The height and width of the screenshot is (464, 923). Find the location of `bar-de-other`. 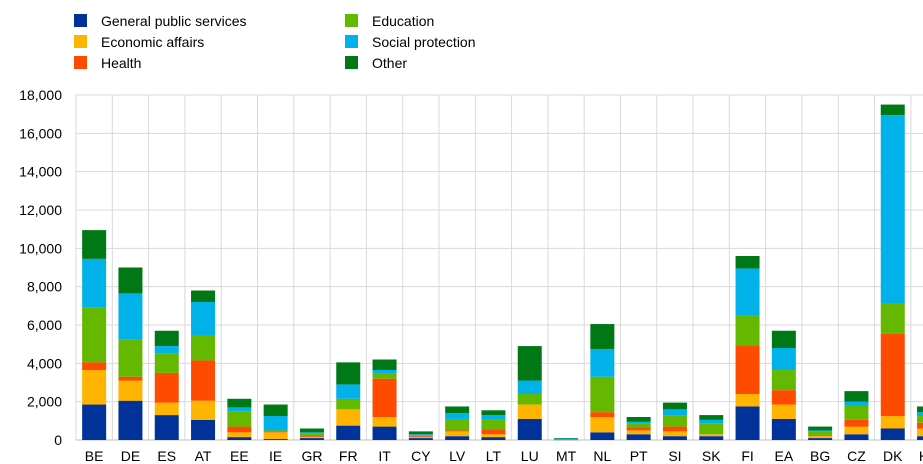

bar-de-other is located at coordinates (130, 280).